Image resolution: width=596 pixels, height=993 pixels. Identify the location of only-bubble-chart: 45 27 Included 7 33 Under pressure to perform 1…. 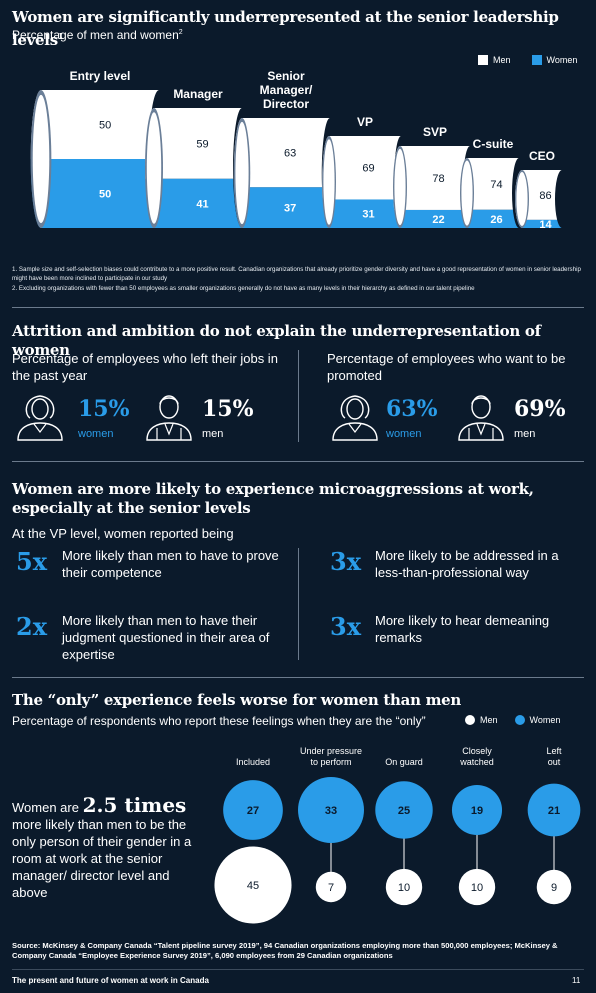
(397, 835).